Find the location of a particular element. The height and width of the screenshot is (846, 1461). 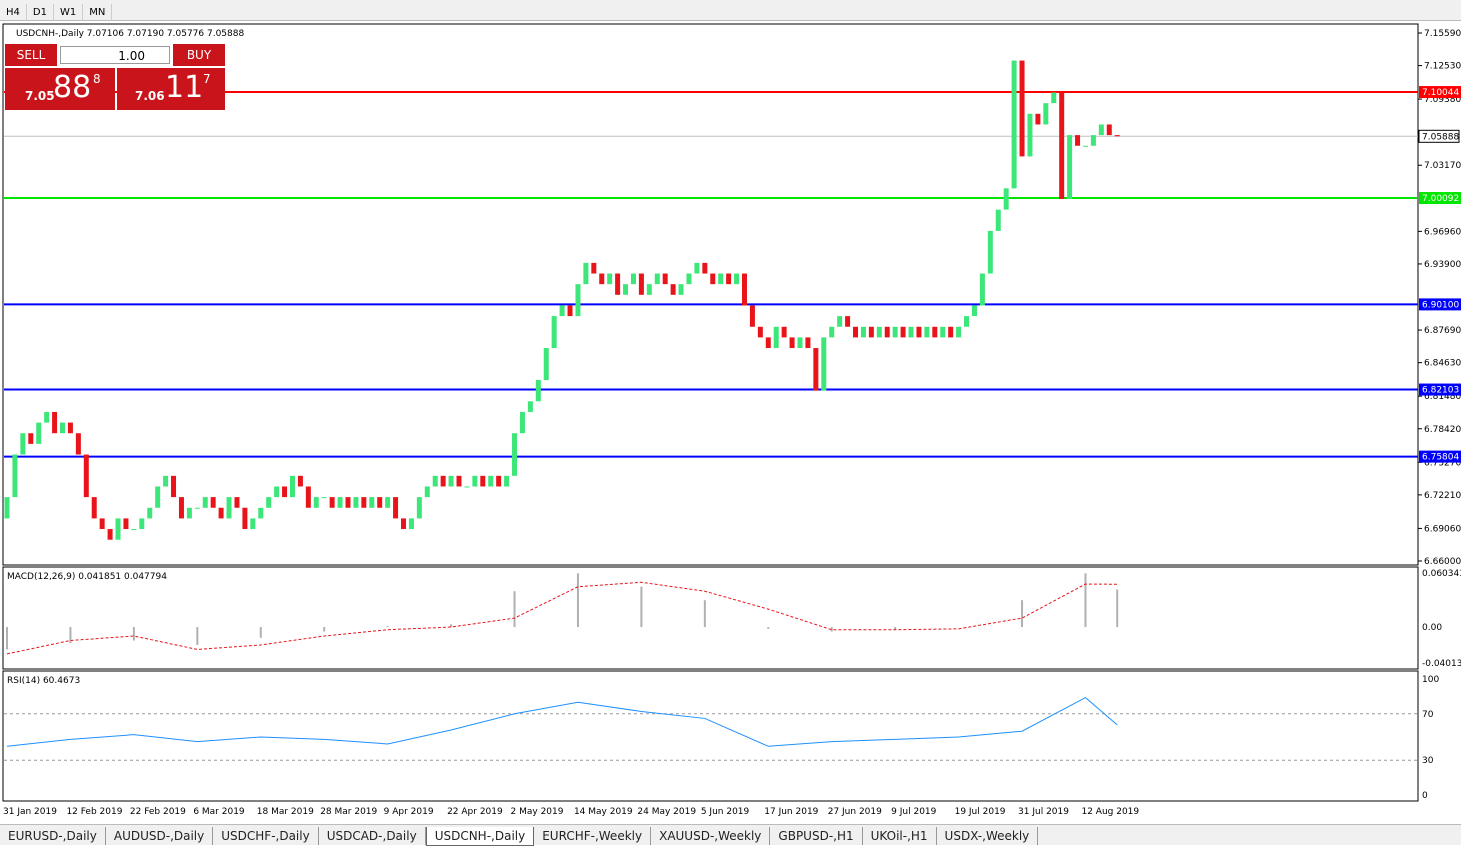

date-label: 12 Aug 2019 is located at coordinates (1110, 812).